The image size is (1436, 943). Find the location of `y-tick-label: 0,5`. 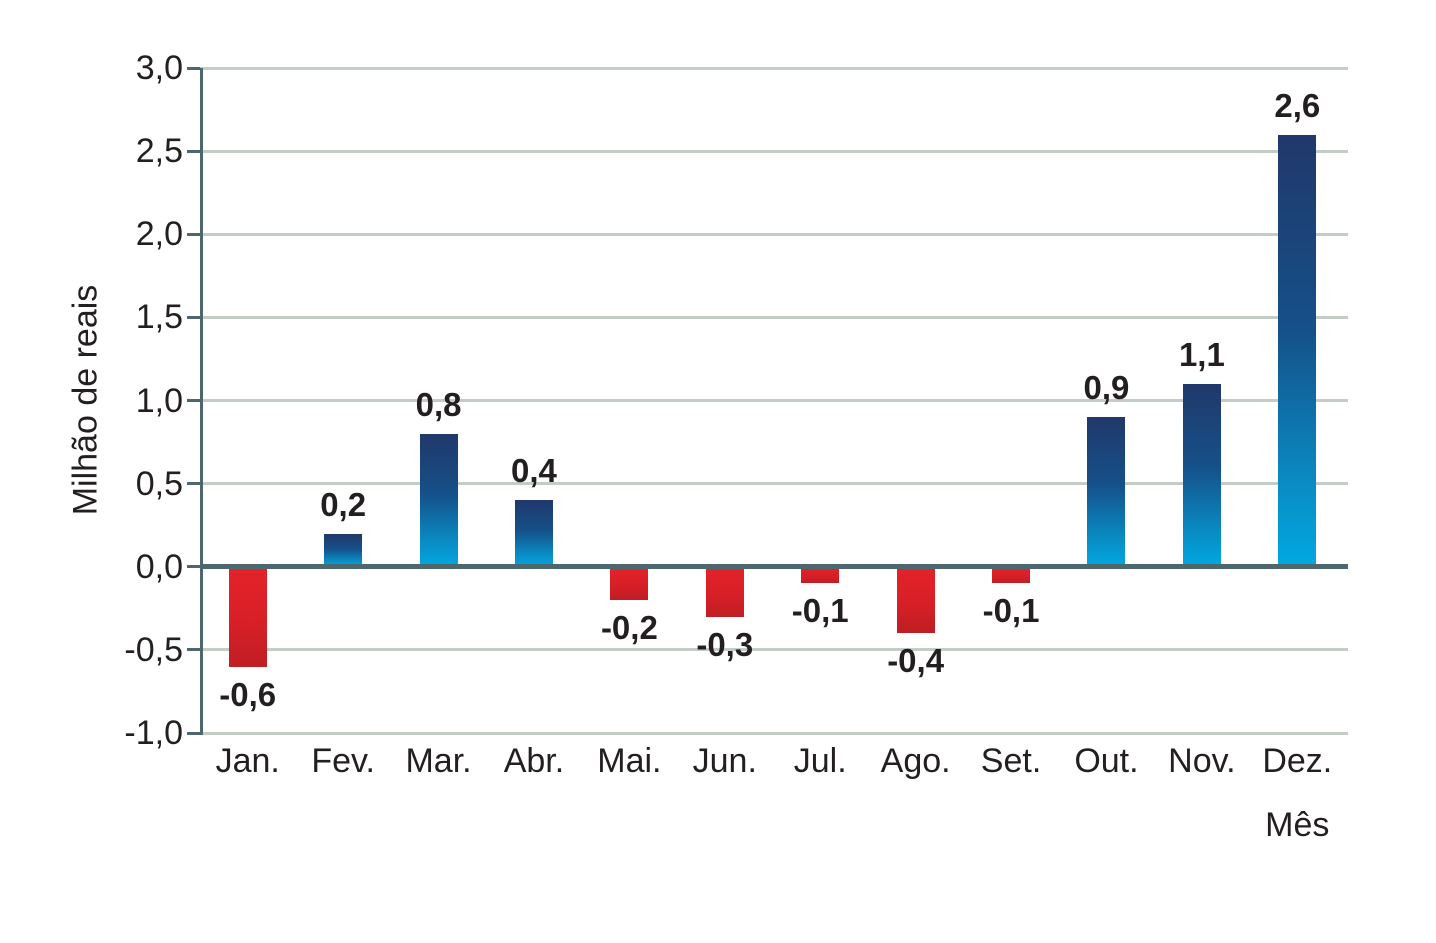

y-tick-label: 0,5 is located at coordinates (159, 483).